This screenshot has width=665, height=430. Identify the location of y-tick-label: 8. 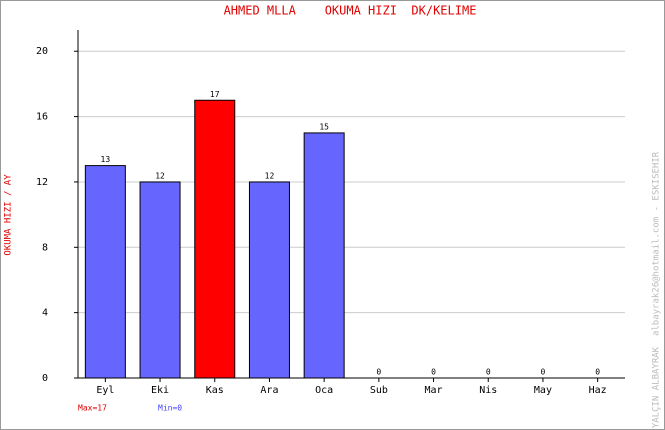
(45, 247).